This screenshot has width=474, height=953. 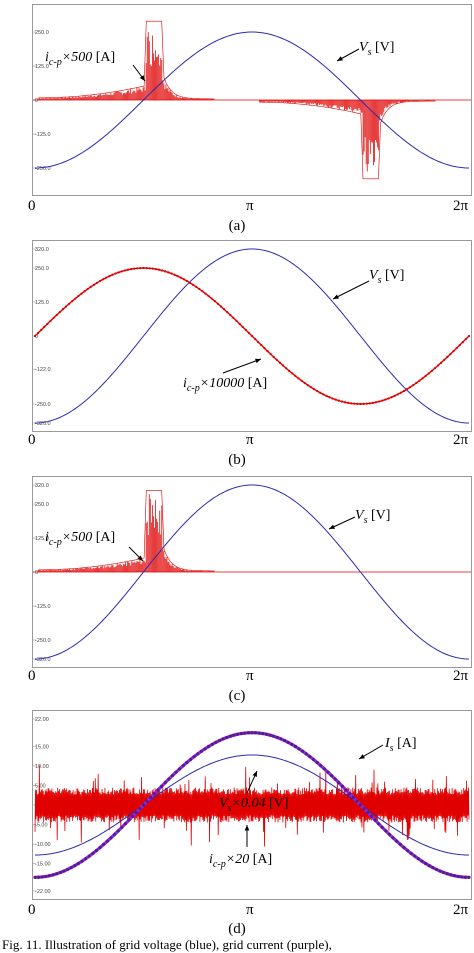 What do you see at coordinates (42, 539) in the screenshot?
I see `y-tick-label: 125.0` at bounding box center [42, 539].